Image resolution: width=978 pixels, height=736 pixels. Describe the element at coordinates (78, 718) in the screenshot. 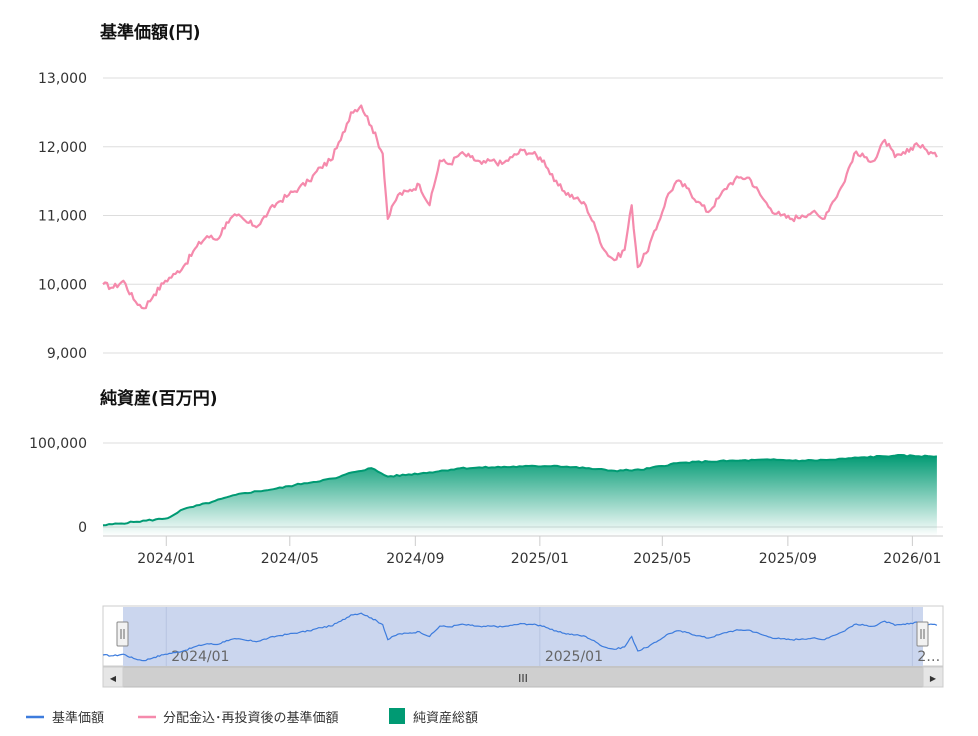

I see `legend-label: 基準価額` at that location.